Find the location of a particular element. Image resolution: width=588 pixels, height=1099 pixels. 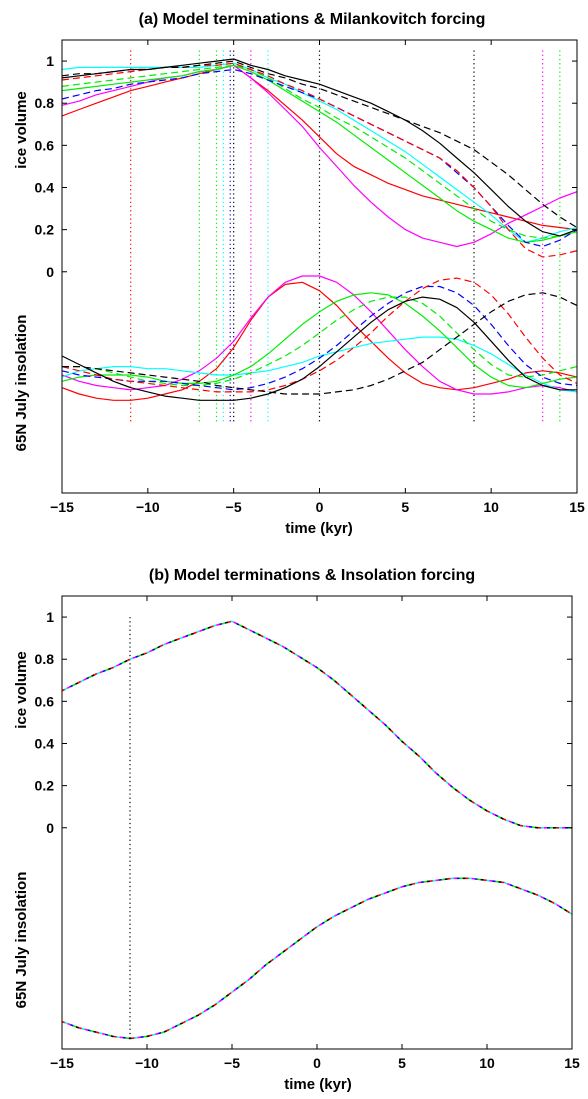

chart-b-y-axis-label-upper: ice volume is located at coordinates (21, 690).